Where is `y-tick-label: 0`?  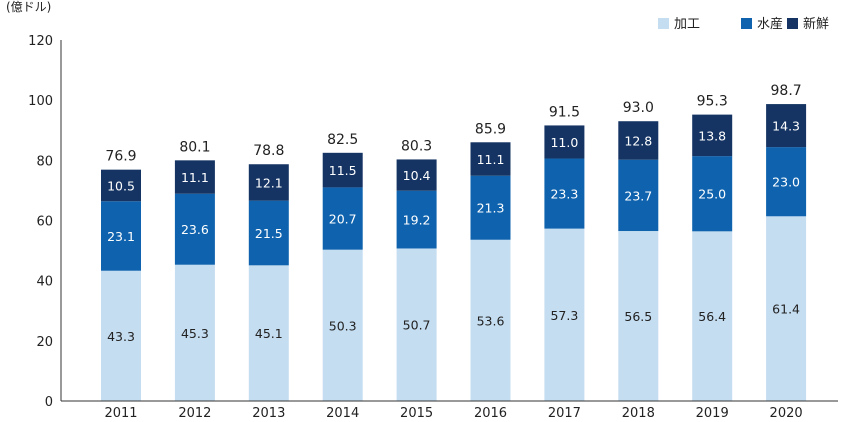
y-tick-label: 0 is located at coordinates (49, 402).